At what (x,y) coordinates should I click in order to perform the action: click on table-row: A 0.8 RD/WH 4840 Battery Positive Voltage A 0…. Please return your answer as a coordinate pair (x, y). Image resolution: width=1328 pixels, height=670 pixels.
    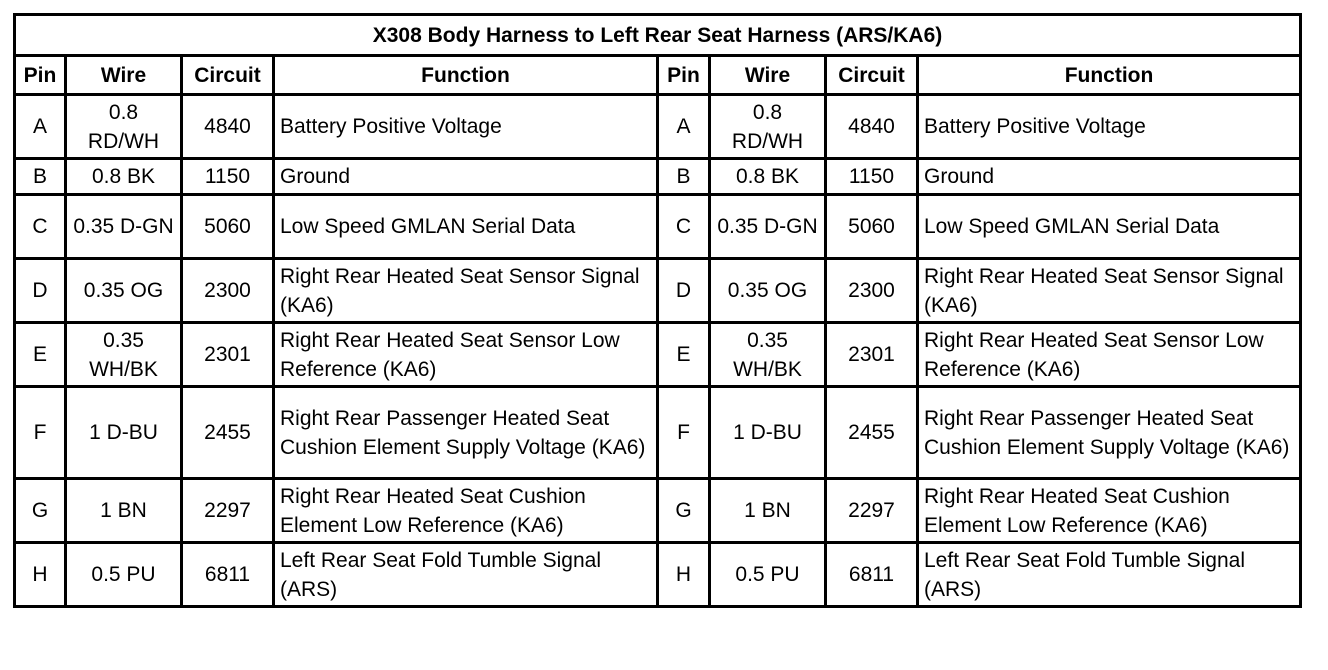
    Looking at the image, I should click on (658, 126).